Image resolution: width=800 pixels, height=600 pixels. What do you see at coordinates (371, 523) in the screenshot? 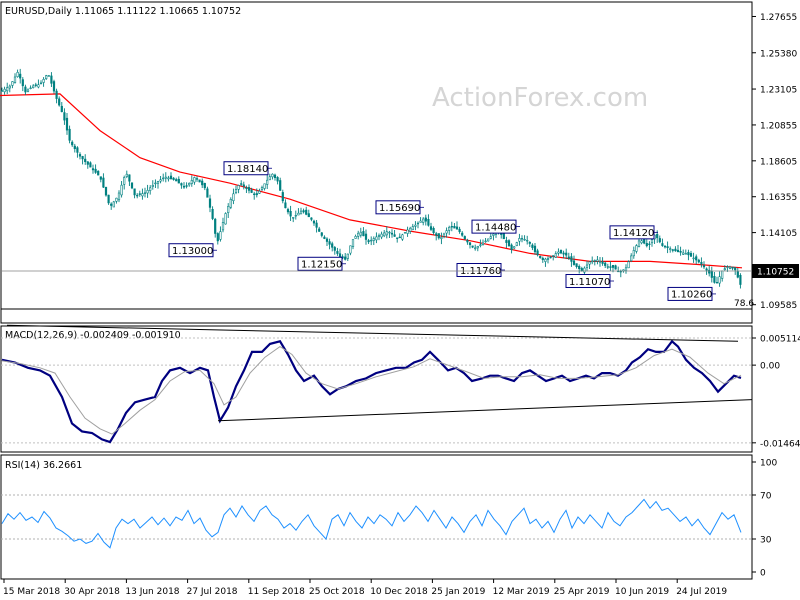
I see `rsi-line` at bounding box center [371, 523].